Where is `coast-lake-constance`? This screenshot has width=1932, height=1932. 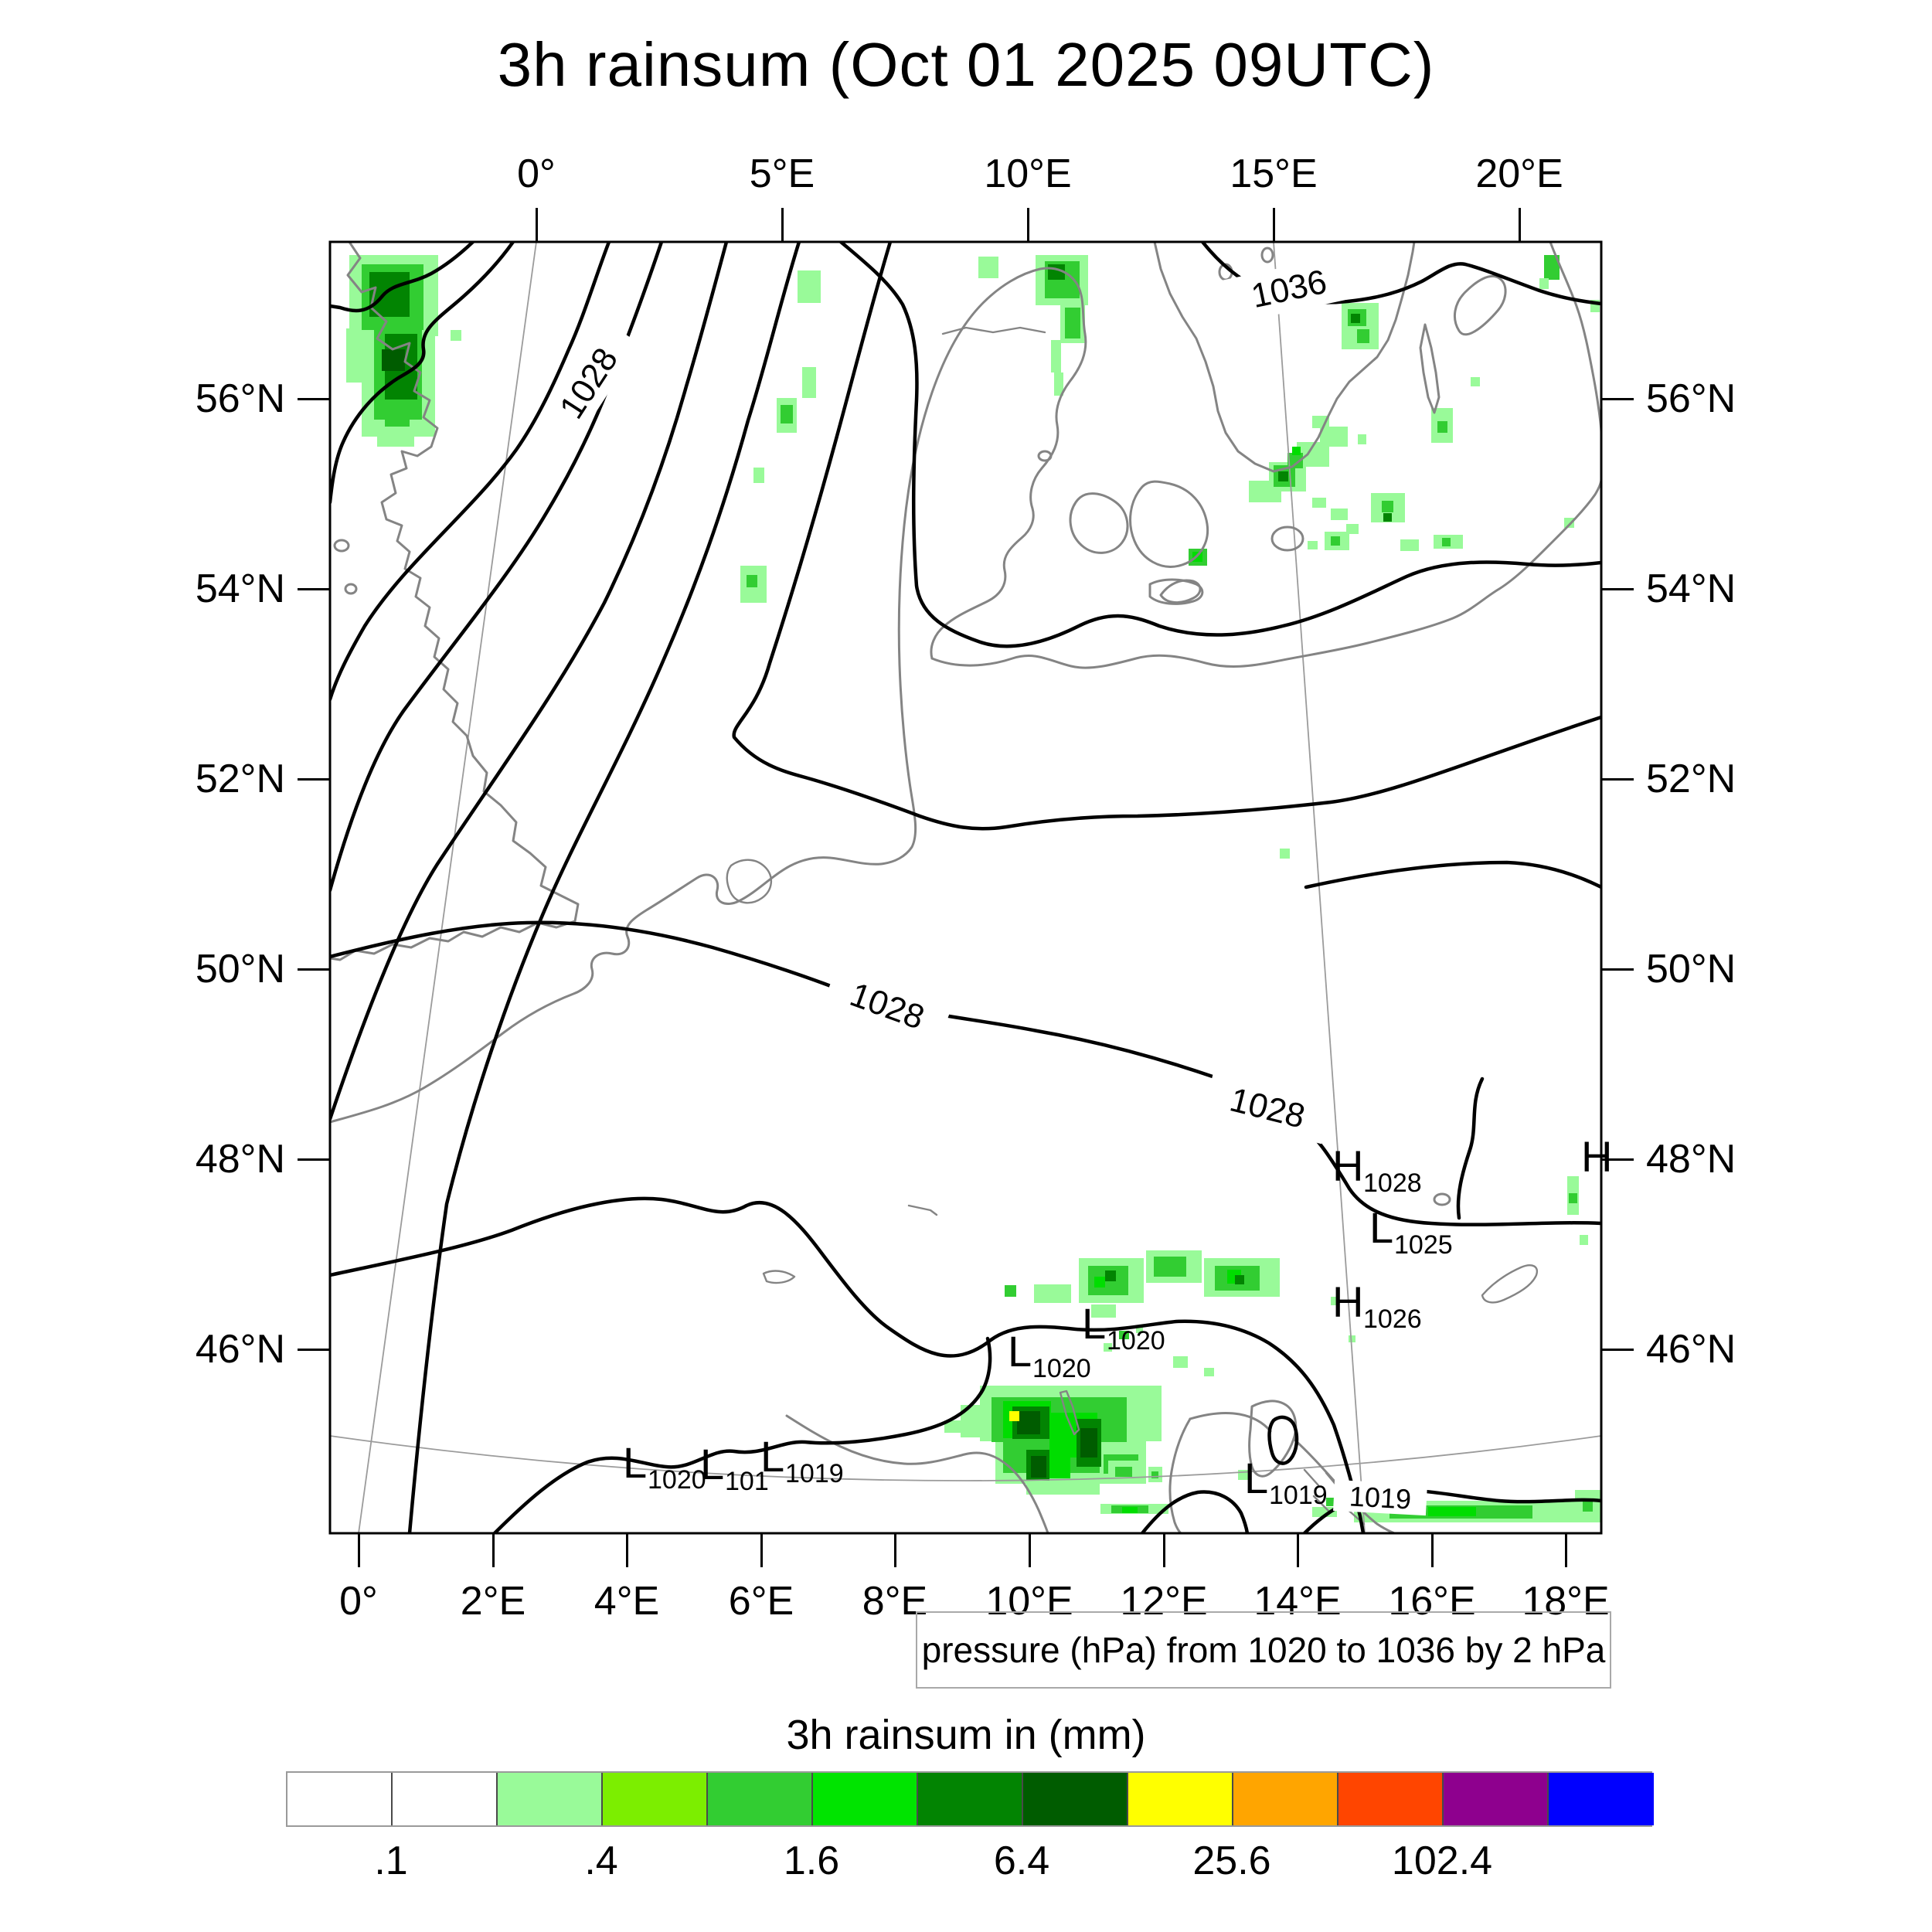
coast-lake-constance is located at coordinates (922, 1210).